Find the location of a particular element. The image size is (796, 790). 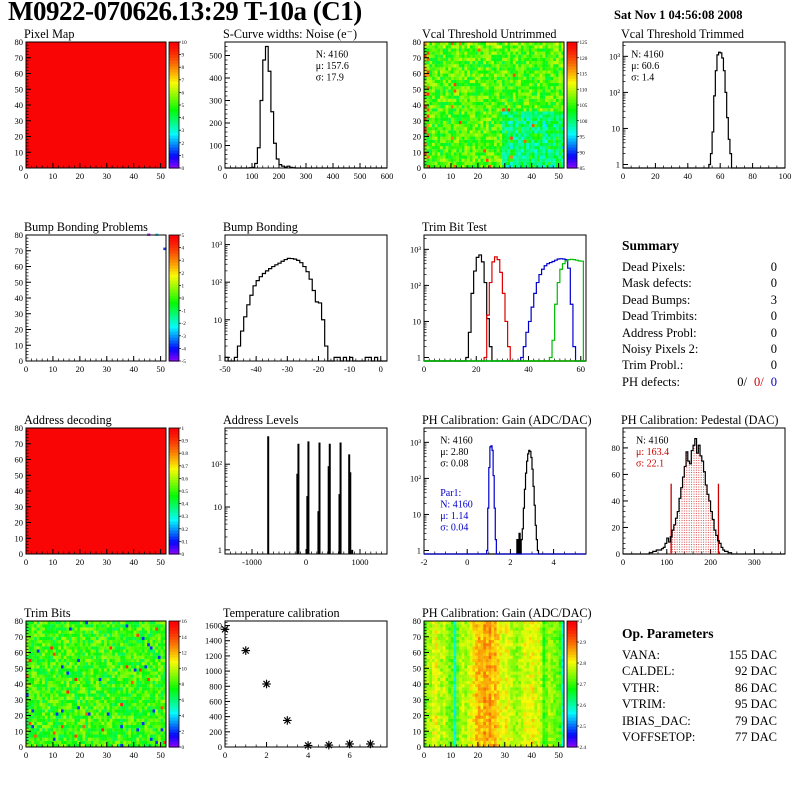

svg-text: 500 is located at coordinates (215, 56).